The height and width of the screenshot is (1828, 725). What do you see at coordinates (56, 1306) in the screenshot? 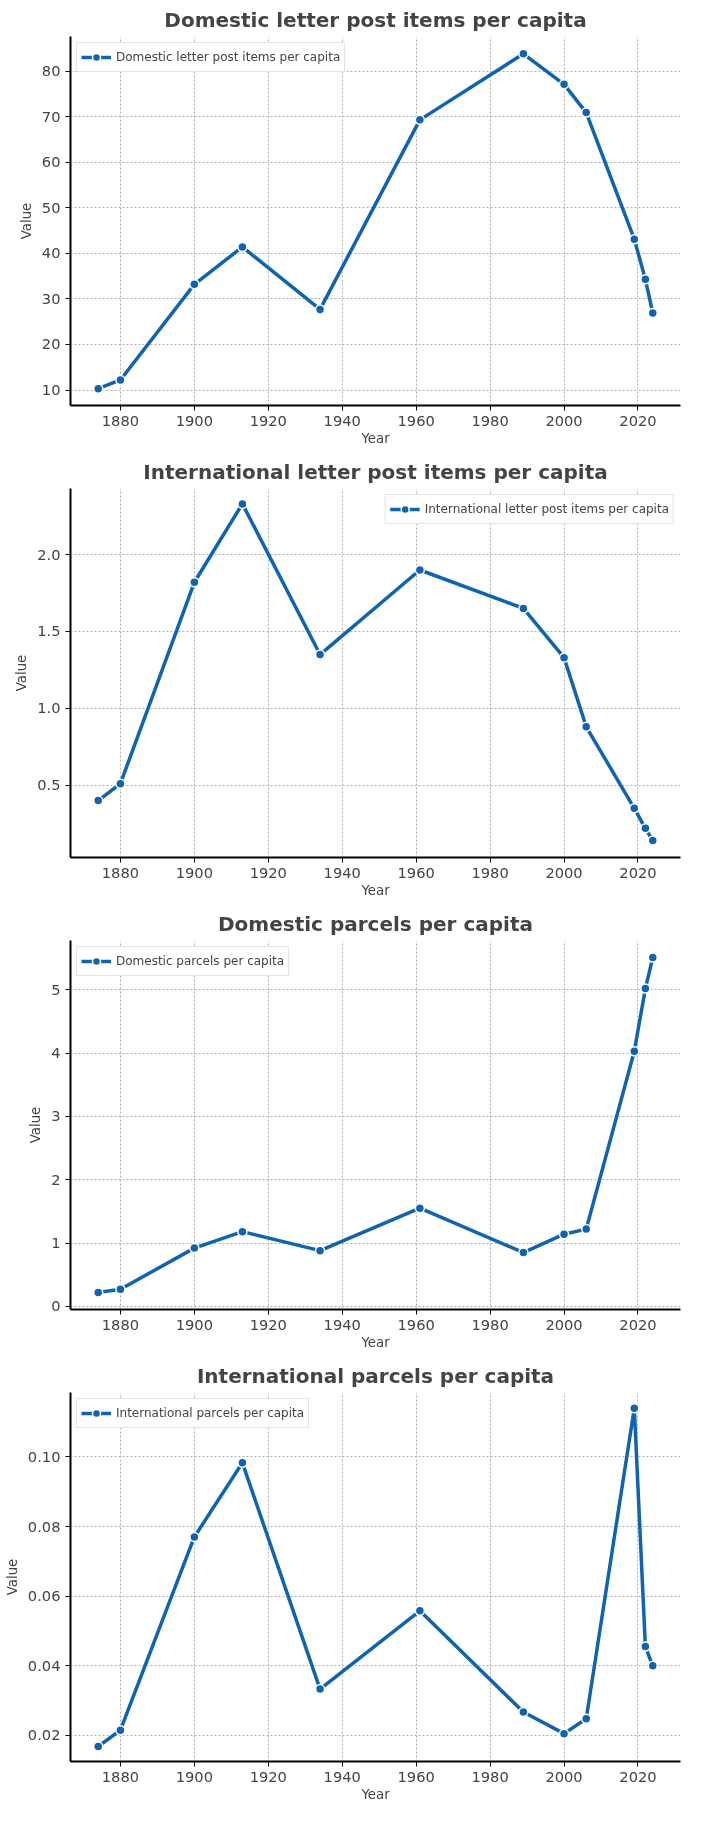
I see `y-tick-label: 0` at bounding box center [56, 1306].